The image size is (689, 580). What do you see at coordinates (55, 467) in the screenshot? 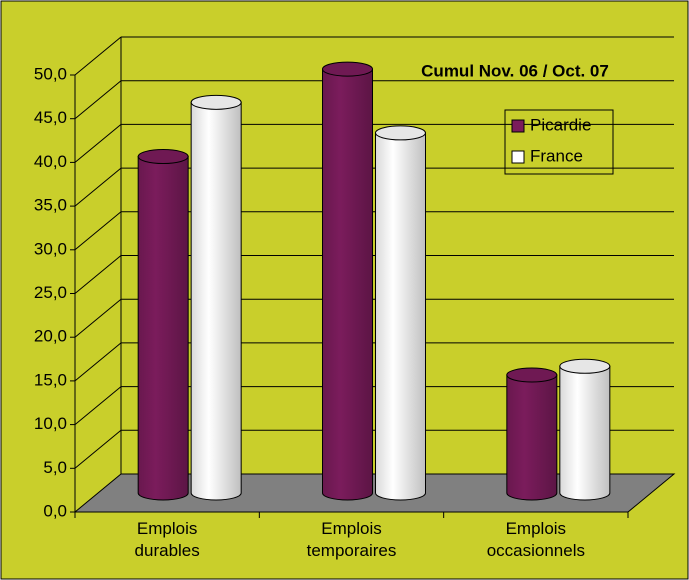
I see `y-tick-label: 5,0` at bounding box center [55, 467].